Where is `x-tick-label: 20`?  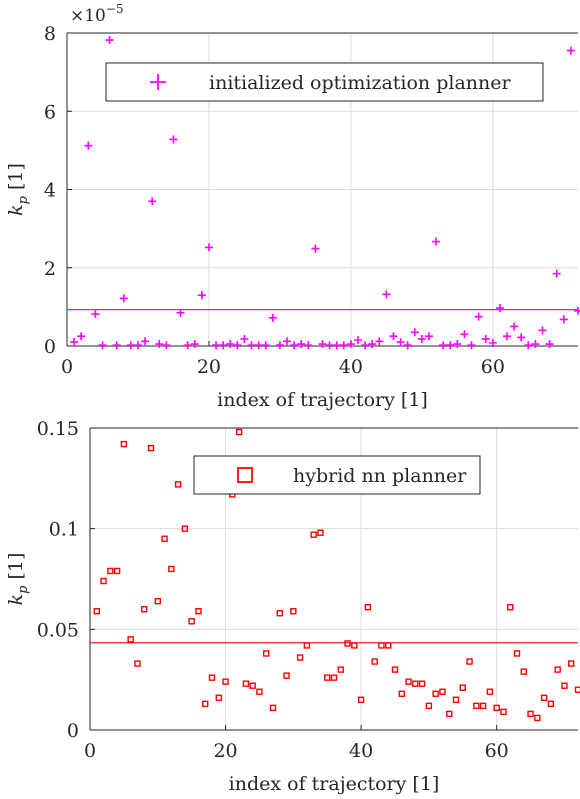 x-tick-label: 20 is located at coordinates (225, 751).